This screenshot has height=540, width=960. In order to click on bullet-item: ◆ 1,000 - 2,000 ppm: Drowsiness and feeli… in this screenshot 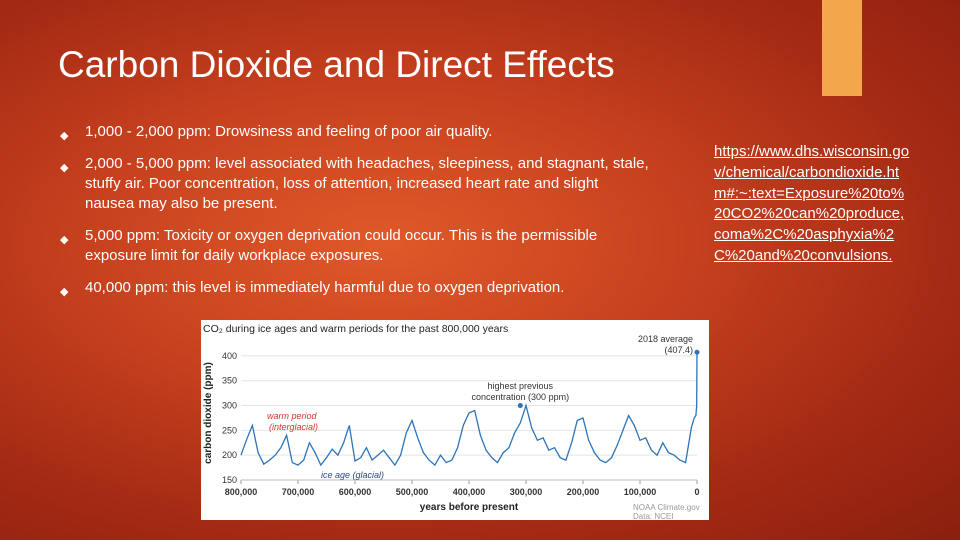, I will do `click(355, 132)`.